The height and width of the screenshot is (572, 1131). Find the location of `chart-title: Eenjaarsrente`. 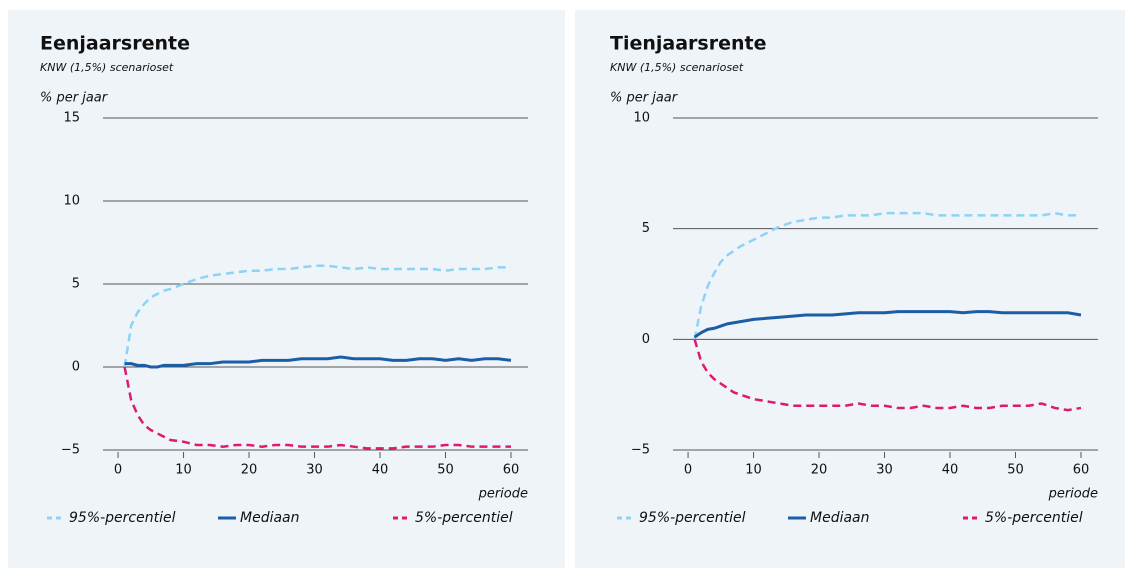

chart-title: Eenjaarsrente is located at coordinates (115, 44).